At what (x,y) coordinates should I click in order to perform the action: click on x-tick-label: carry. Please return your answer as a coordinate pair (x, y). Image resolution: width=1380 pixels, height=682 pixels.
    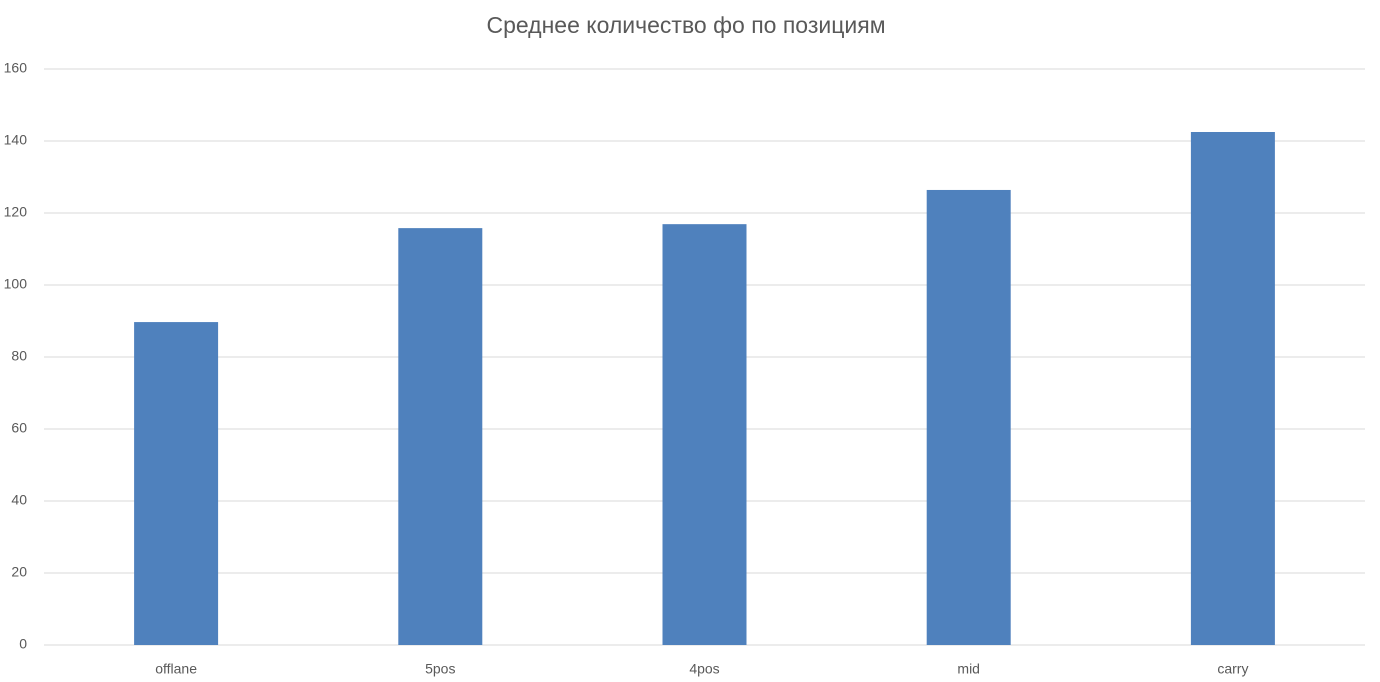
    Looking at the image, I should click on (1232, 669).